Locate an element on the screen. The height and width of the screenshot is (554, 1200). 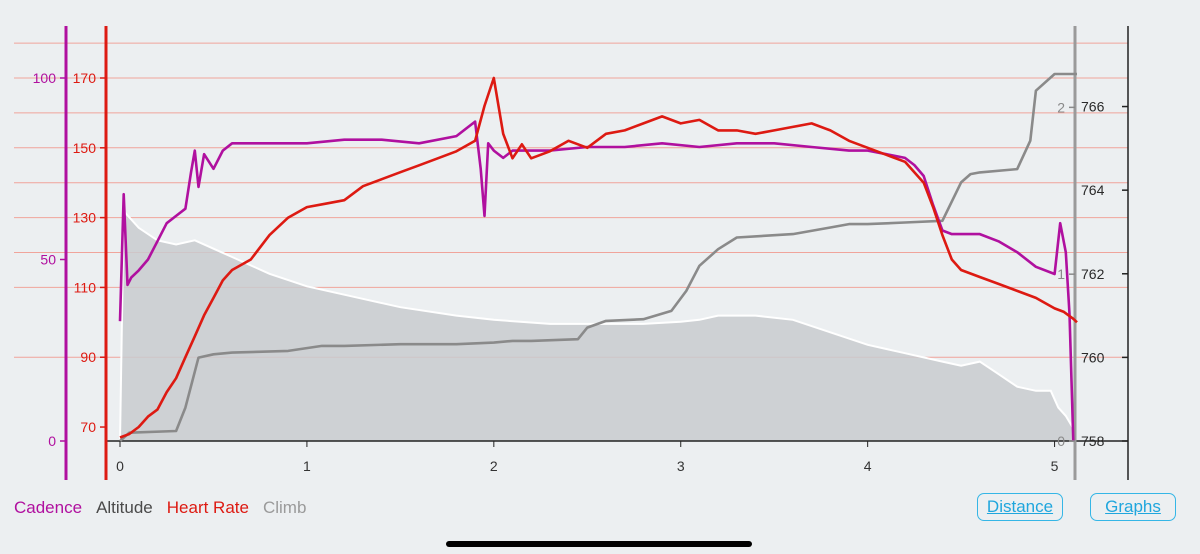
legend: Cadence Altitude Heart Rate Climb is located at coordinates (160, 508).